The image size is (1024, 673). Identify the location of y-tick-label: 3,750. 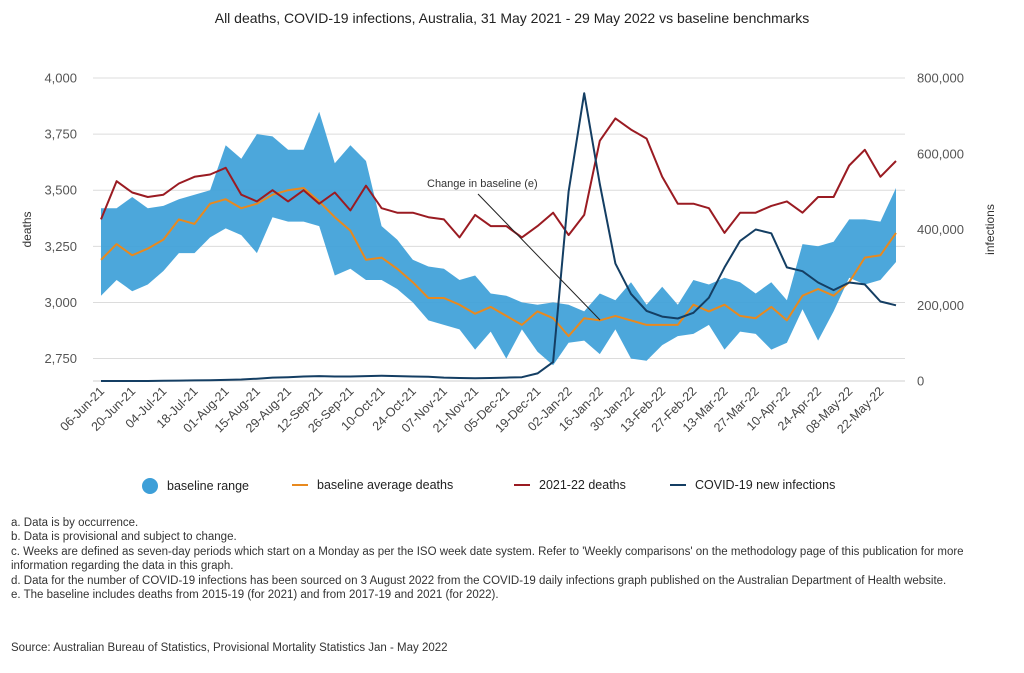
(60, 134).